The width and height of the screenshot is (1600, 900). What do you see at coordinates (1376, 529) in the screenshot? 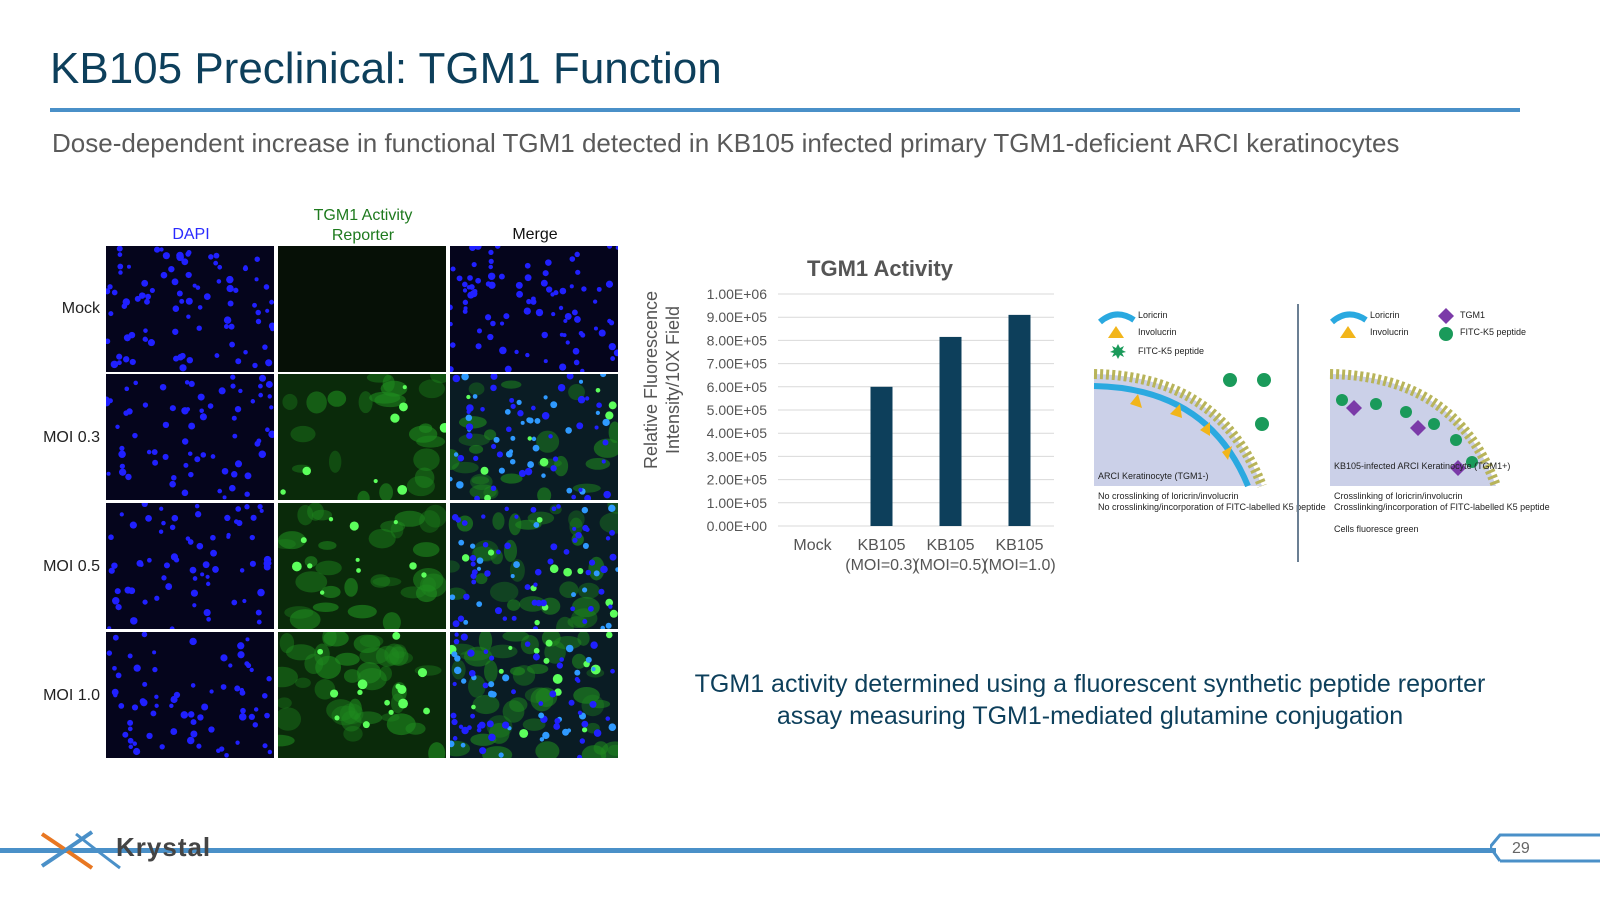
I see `right-bullet-3: Cells fluoresce green` at bounding box center [1376, 529].